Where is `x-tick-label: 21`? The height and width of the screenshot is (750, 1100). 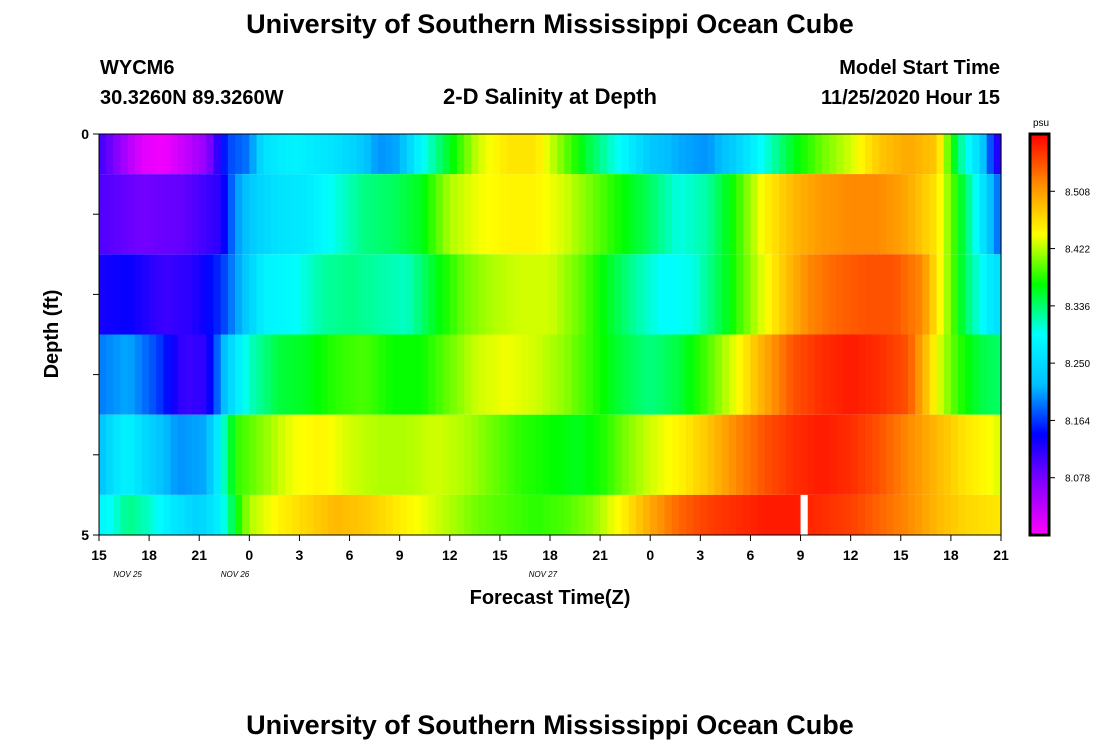 x-tick-label: 21 is located at coordinates (600, 555).